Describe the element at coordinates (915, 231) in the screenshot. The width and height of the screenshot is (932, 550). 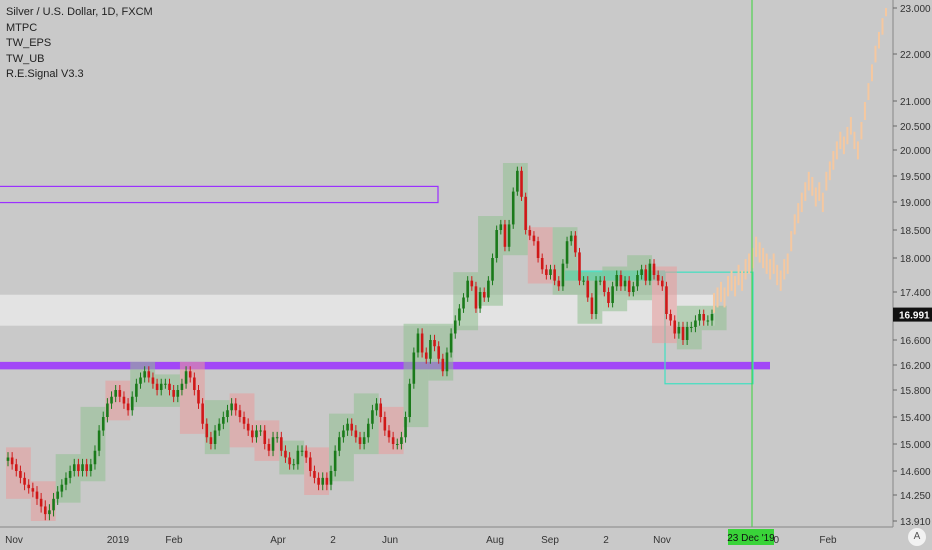
I see `price-tick-label: 18.500` at that location.